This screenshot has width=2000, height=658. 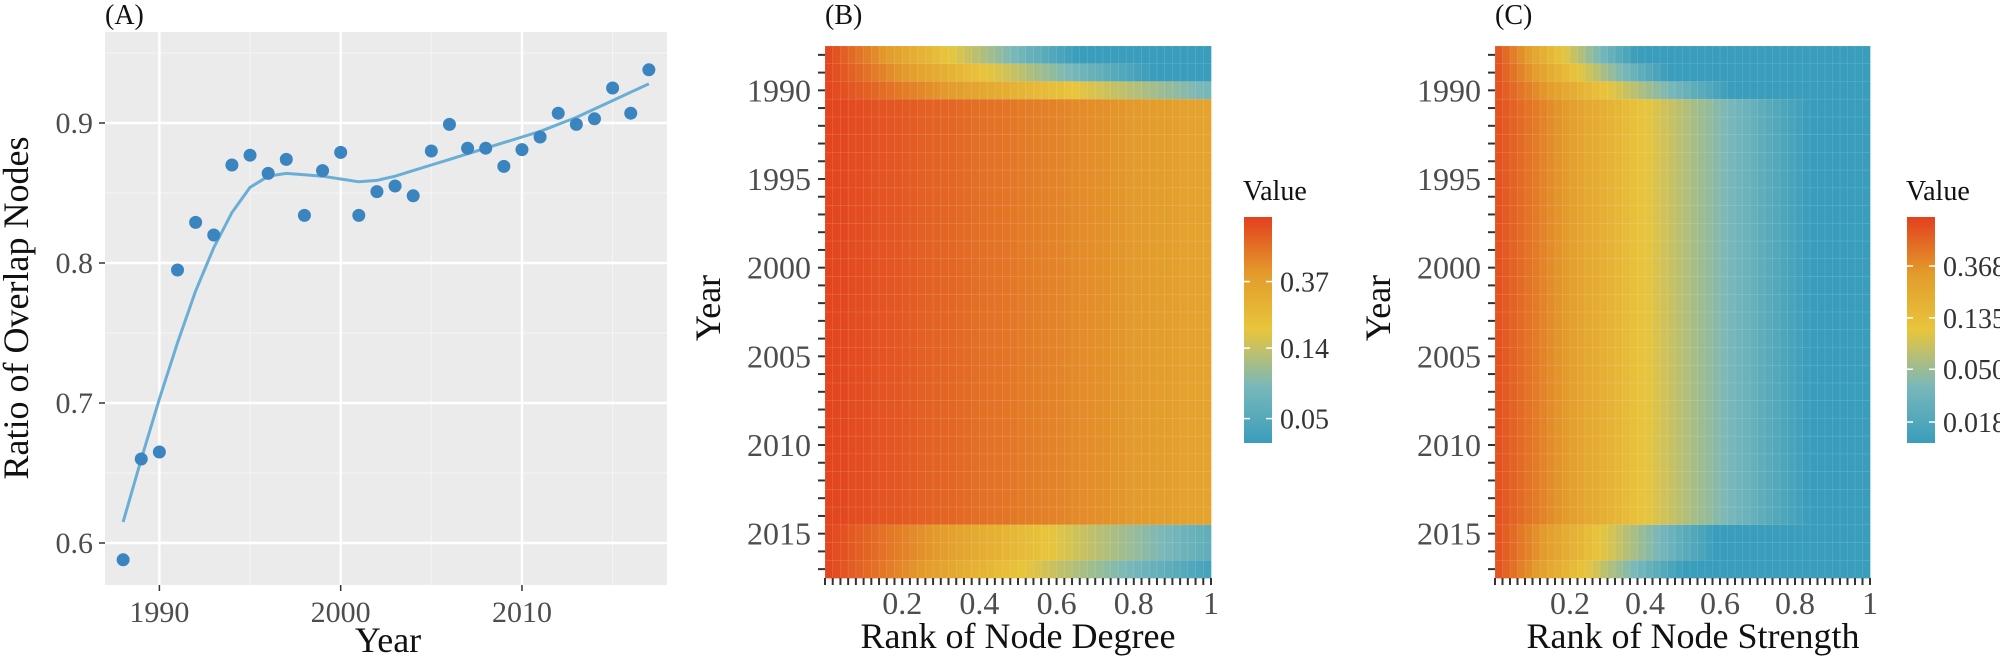 I want to click on panel-a-data-point, so click(x=613, y=88).